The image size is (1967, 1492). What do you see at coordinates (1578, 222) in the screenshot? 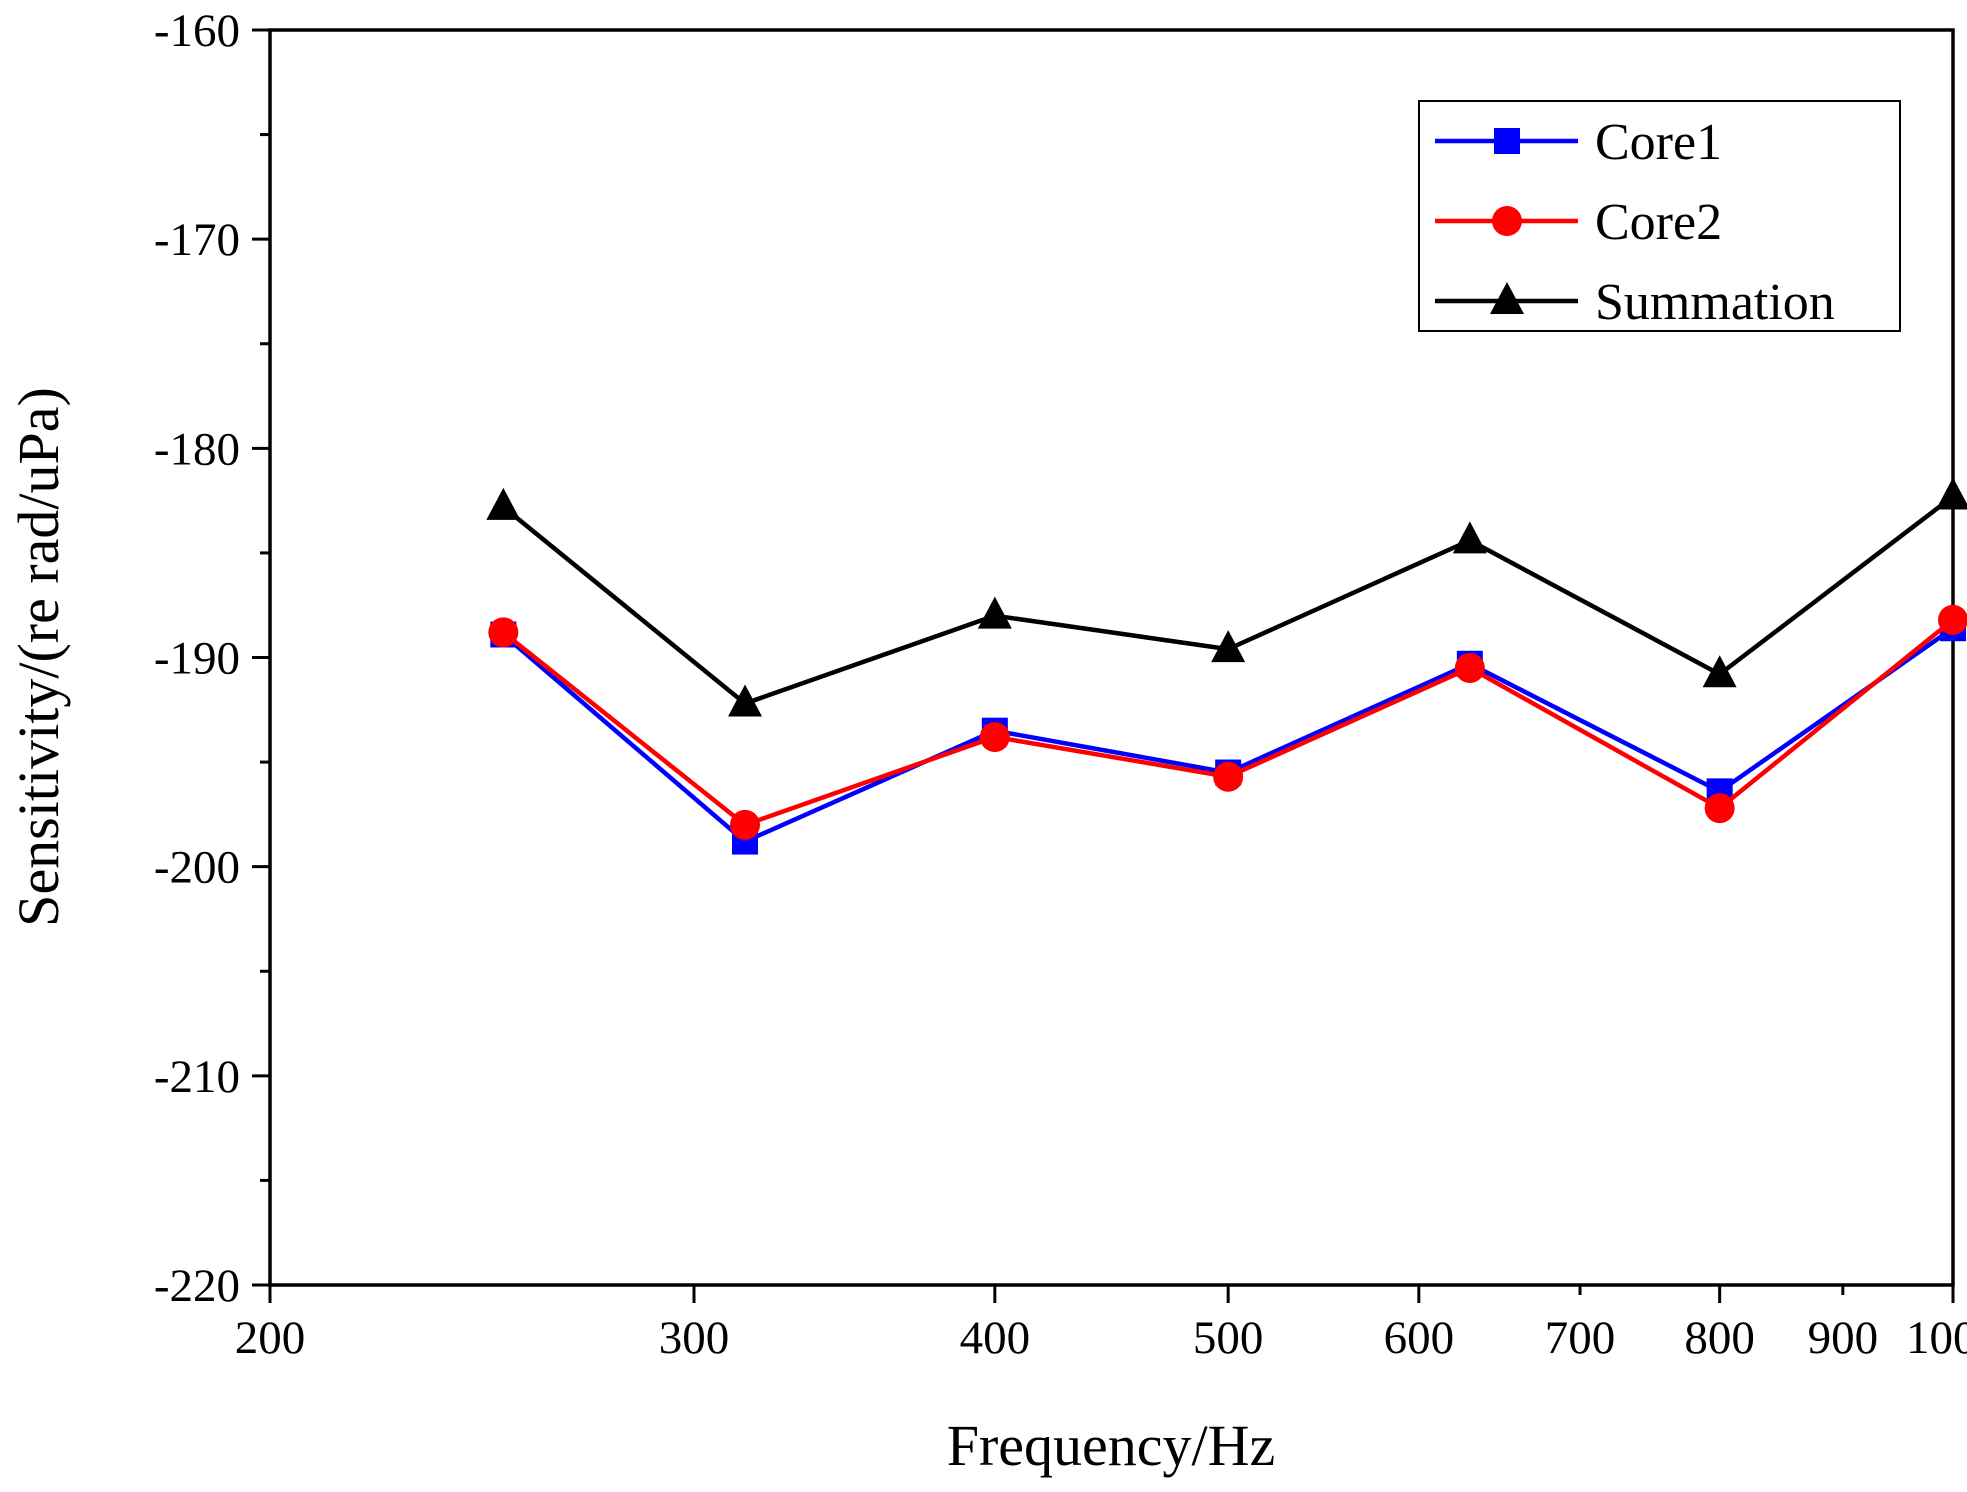
I see `legend-item-core2: Core2` at bounding box center [1578, 222].